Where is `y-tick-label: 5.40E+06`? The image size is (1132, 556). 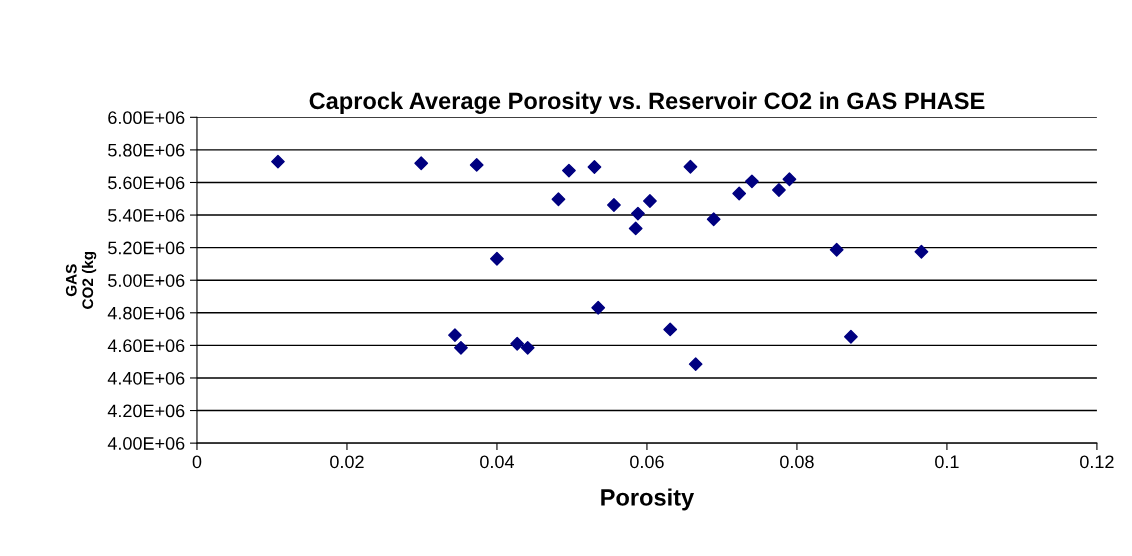 y-tick-label: 5.40E+06 is located at coordinates (146, 215).